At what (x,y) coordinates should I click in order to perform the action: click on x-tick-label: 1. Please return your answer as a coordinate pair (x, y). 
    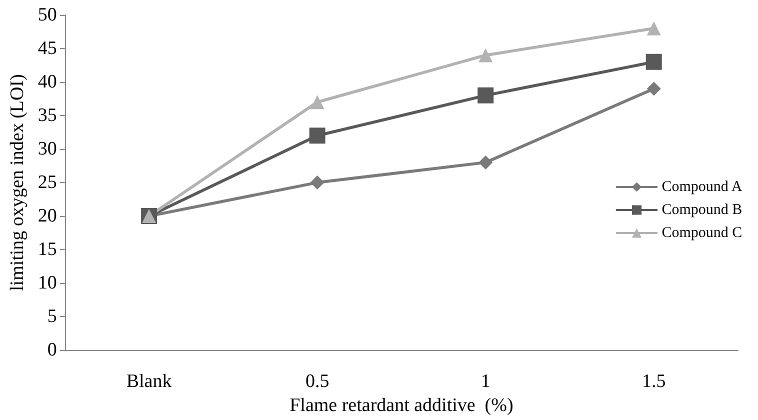
    Looking at the image, I should click on (485, 381).